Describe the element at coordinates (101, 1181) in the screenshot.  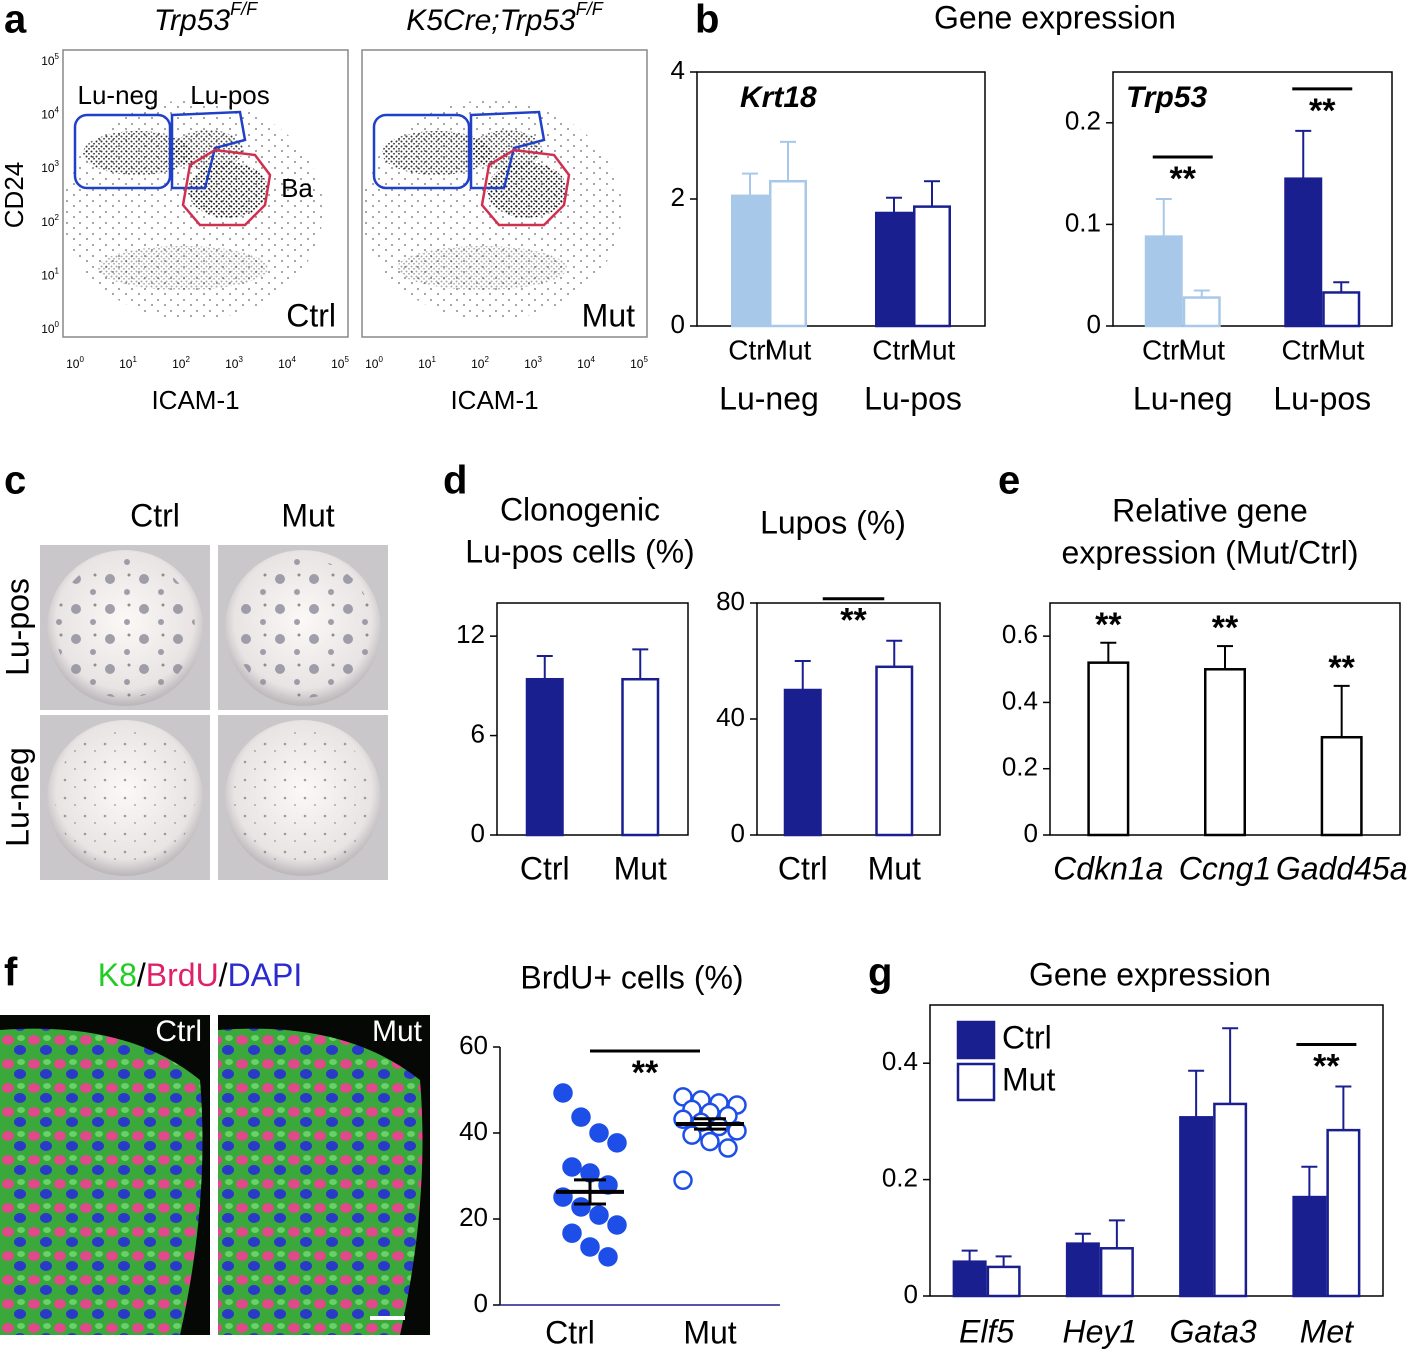
I see `cell-sheet` at that location.